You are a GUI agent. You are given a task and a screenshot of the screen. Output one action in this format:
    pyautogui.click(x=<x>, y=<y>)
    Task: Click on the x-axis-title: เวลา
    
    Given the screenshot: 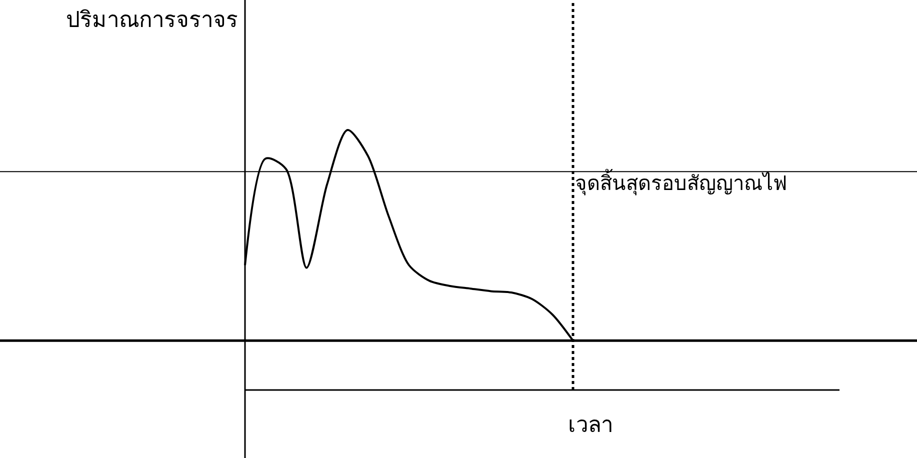 What is the action you would take?
    pyautogui.click(x=590, y=425)
    